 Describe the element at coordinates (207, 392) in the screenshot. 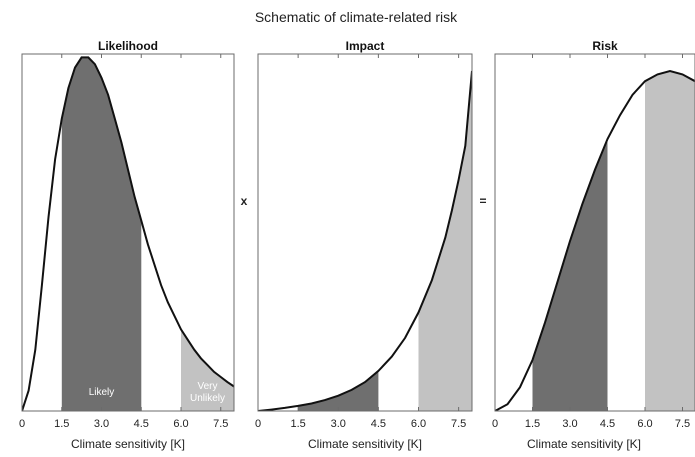

I see `band-label-very_unlikely: Very Unlikely` at that location.